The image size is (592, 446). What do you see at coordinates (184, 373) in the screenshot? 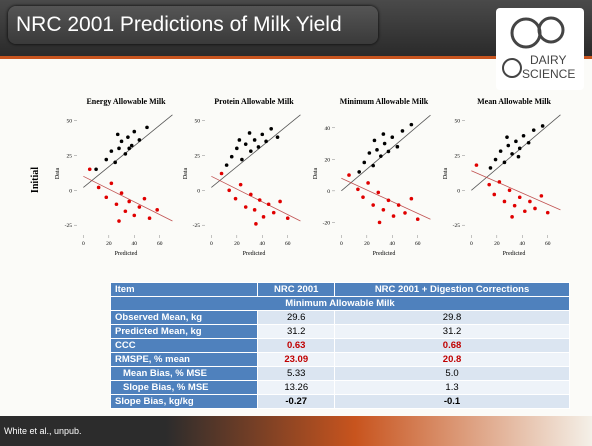
I see `item-cell: Mean Bias, % MSE` at bounding box center [184, 373].